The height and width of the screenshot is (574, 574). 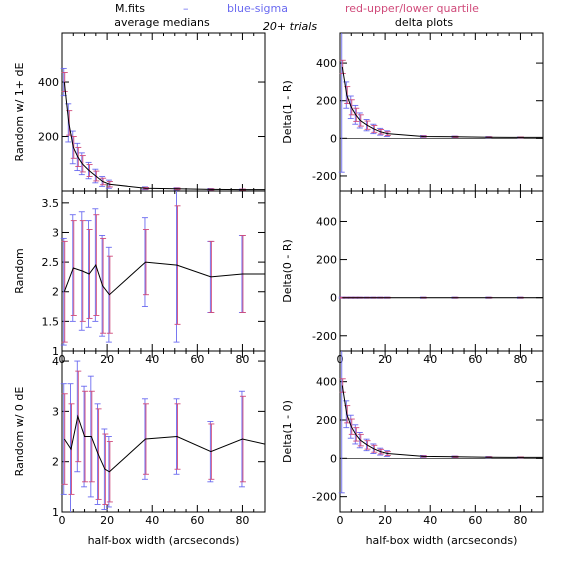 I want to click on y-axis-label: Random w/ 1+ dE, so click(x=19, y=112).